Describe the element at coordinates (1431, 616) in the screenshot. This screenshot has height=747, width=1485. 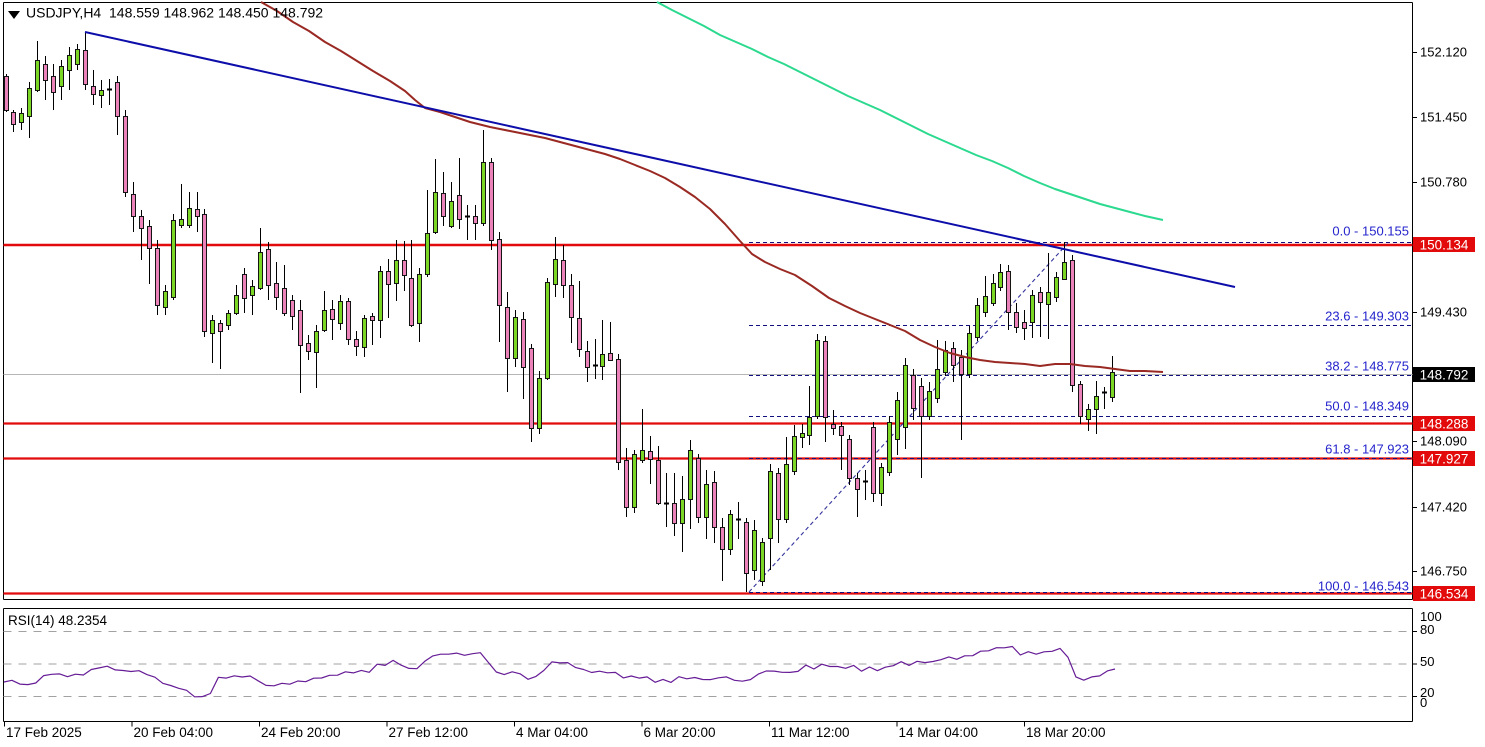
I see `svg-text: 100` at that location.